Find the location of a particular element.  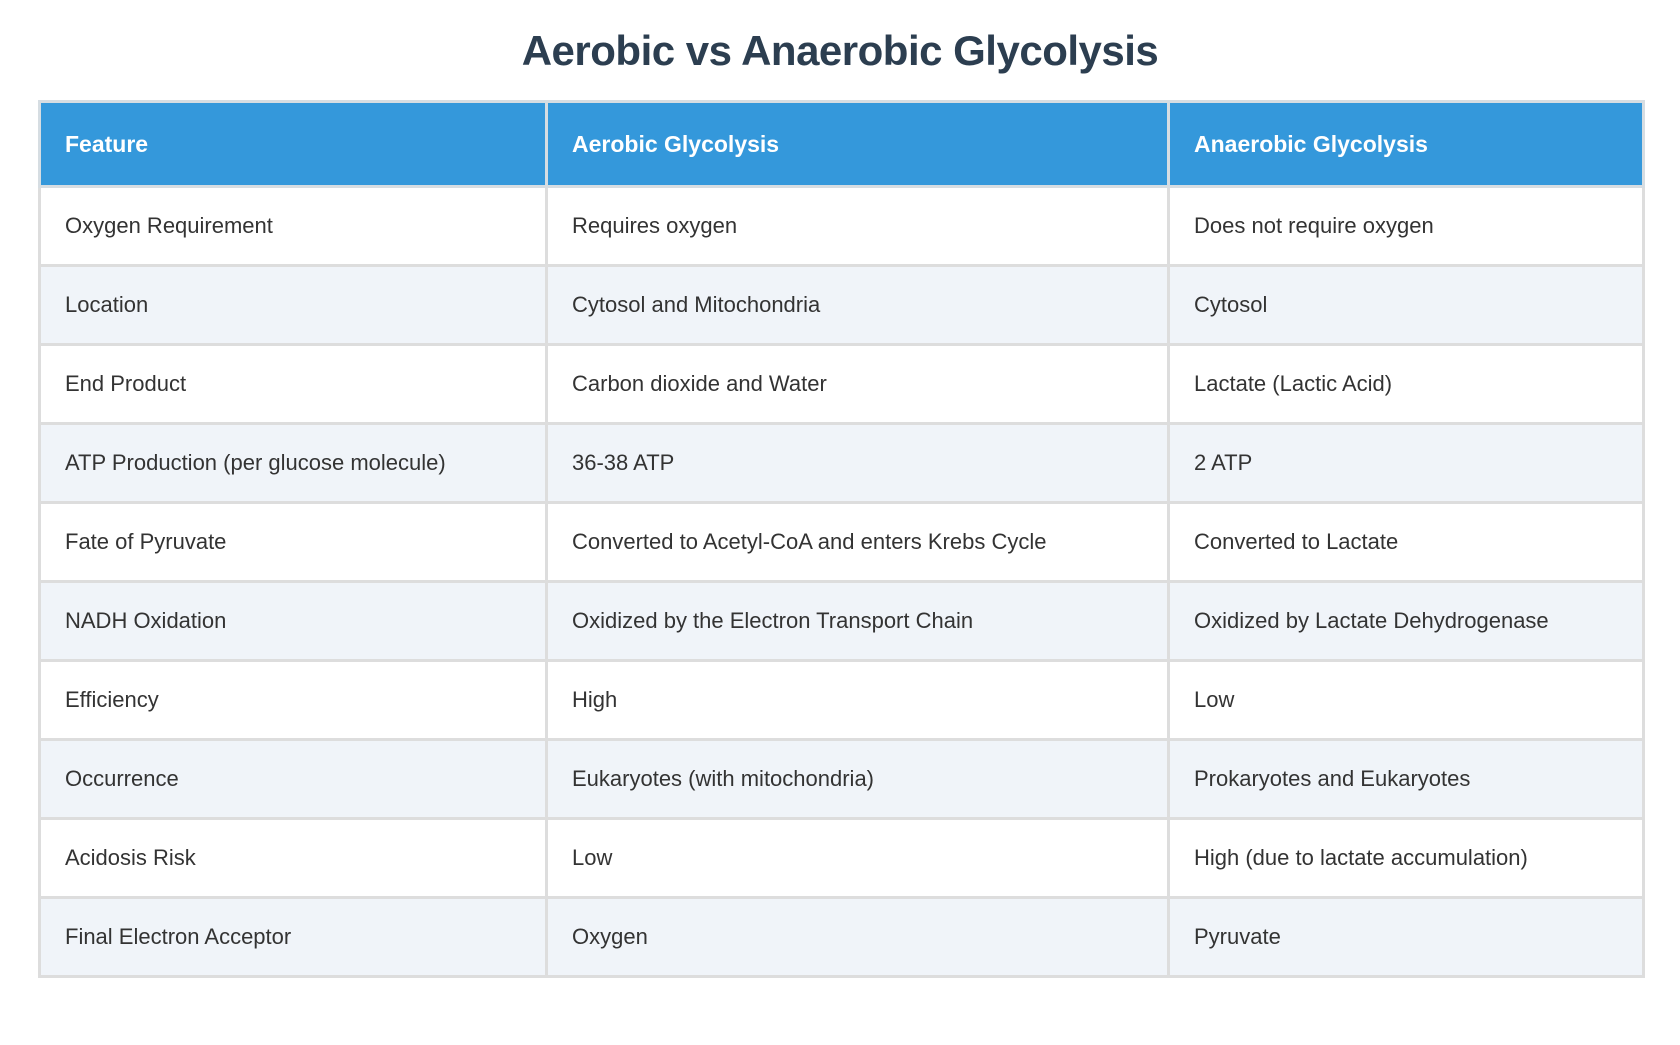

value-cell: Oxygen is located at coordinates (857, 937).